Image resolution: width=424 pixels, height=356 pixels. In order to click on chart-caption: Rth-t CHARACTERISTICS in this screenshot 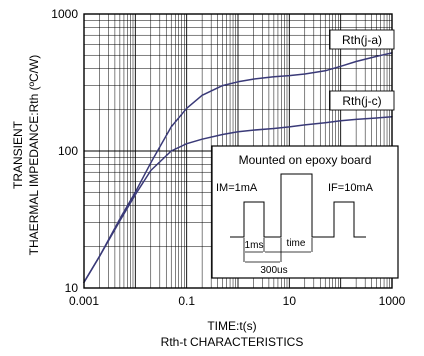, I will do `click(232, 342)`.